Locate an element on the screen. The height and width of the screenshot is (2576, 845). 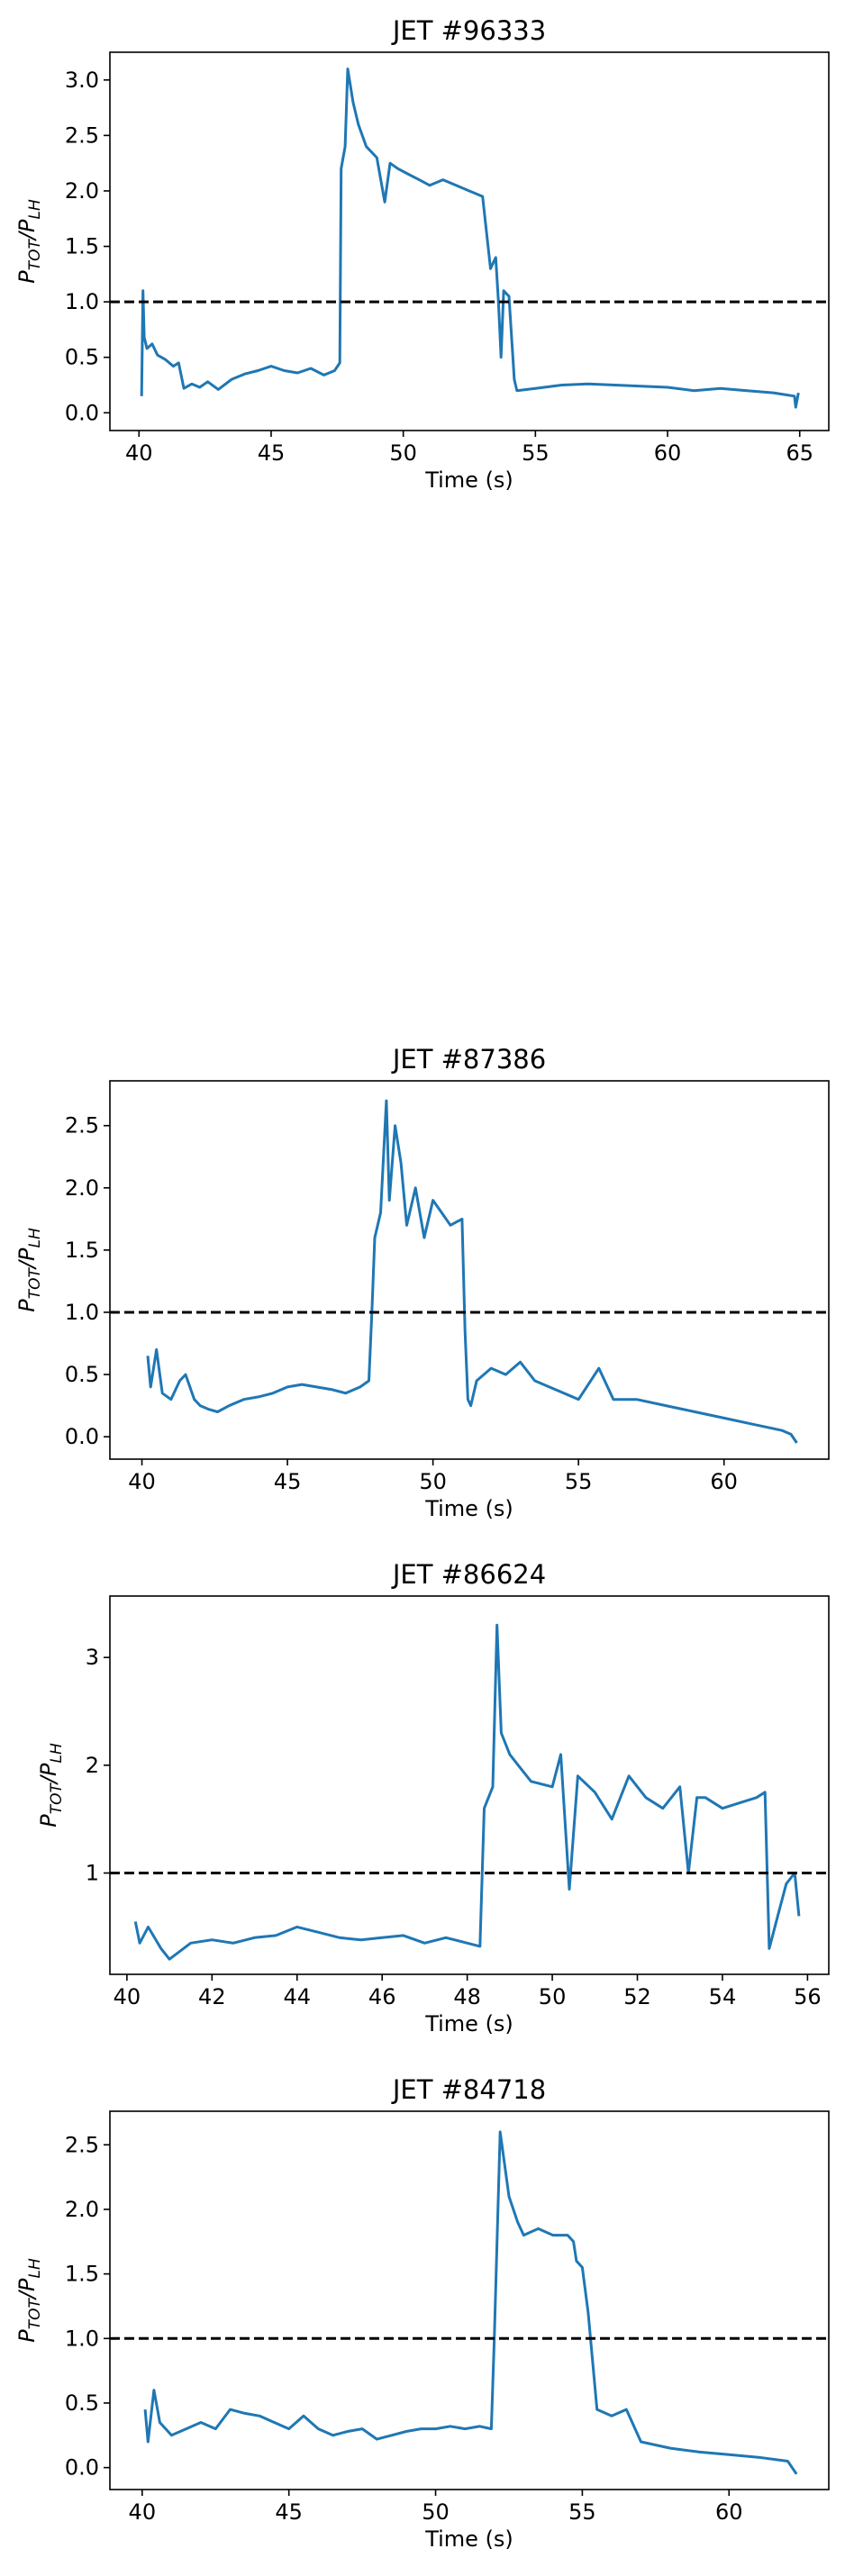
chart-title: JET #84718 is located at coordinates (468, 2089).